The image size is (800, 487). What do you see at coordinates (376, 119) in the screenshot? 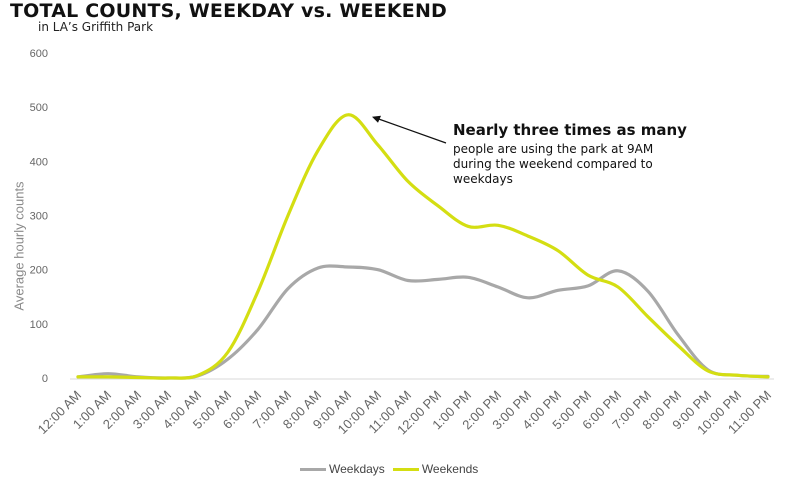
I see `annotation-arrowhead` at bounding box center [376, 119].